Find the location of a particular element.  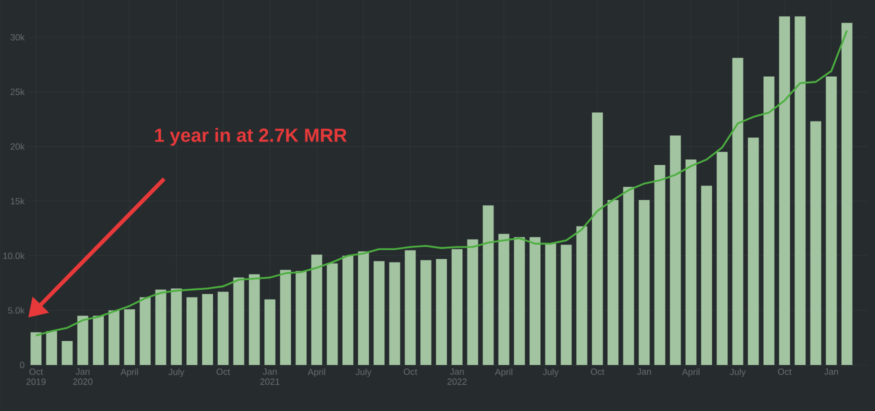

y-tick-label: 30k is located at coordinates (17, 37).